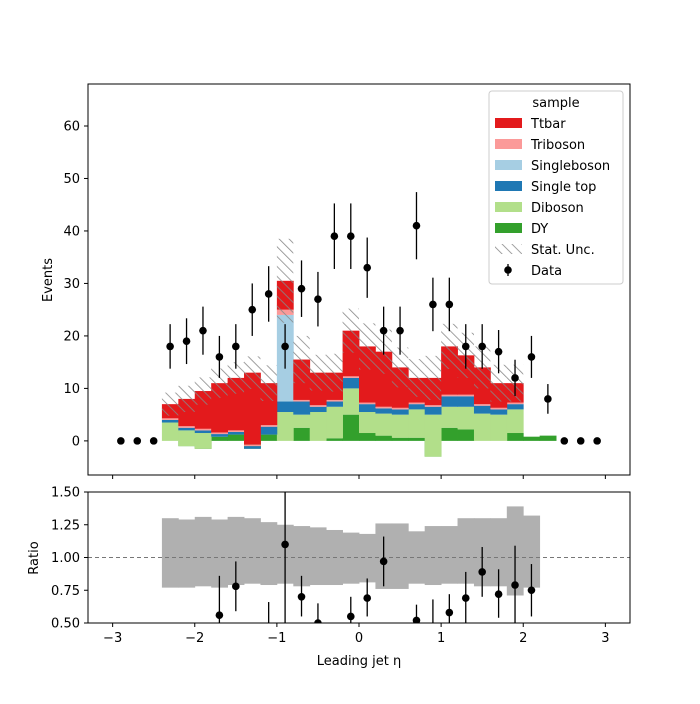  What do you see at coordinates (548, 124) in the screenshot?
I see `legend-label: Ttbar` at bounding box center [548, 124].